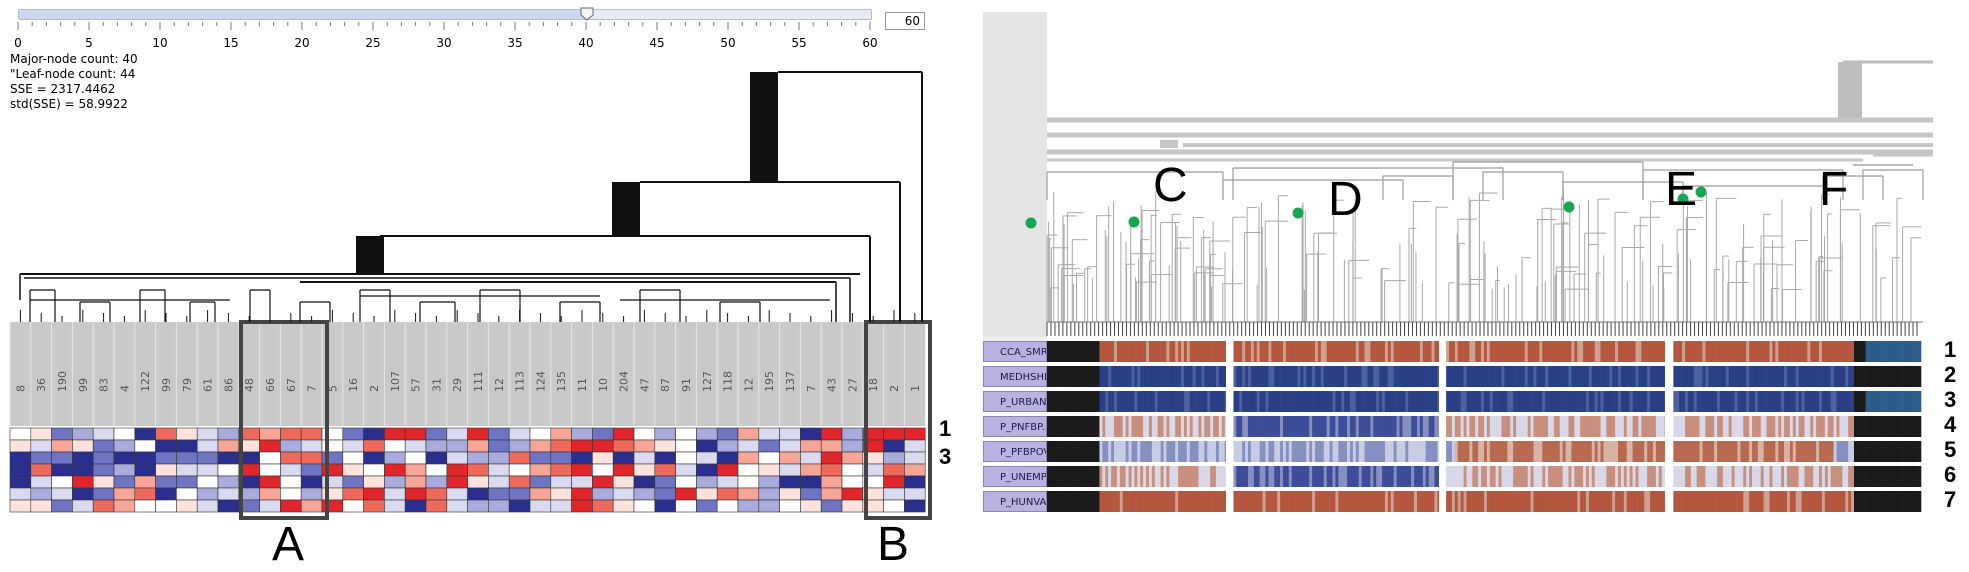 This screenshot has width=1969, height=572. I want to click on cluster-node, so click(1701, 192).